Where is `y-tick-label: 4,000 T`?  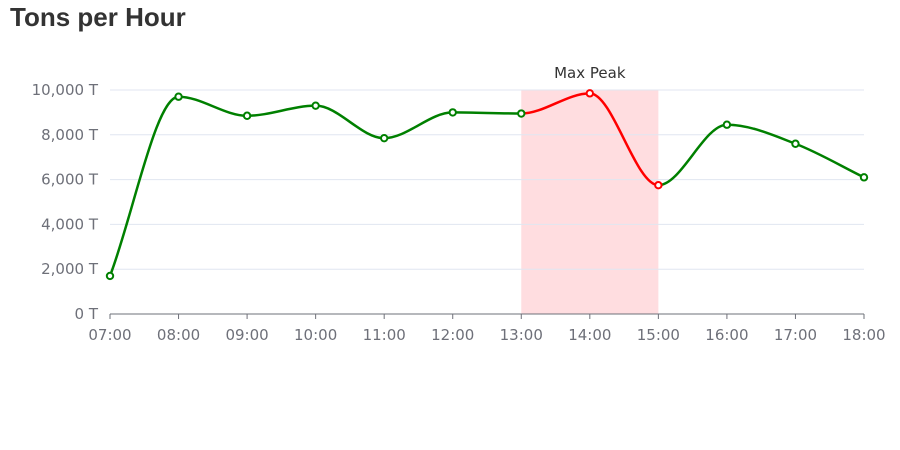
y-tick-label: 4,000 T is located at coordinates (70, 224).